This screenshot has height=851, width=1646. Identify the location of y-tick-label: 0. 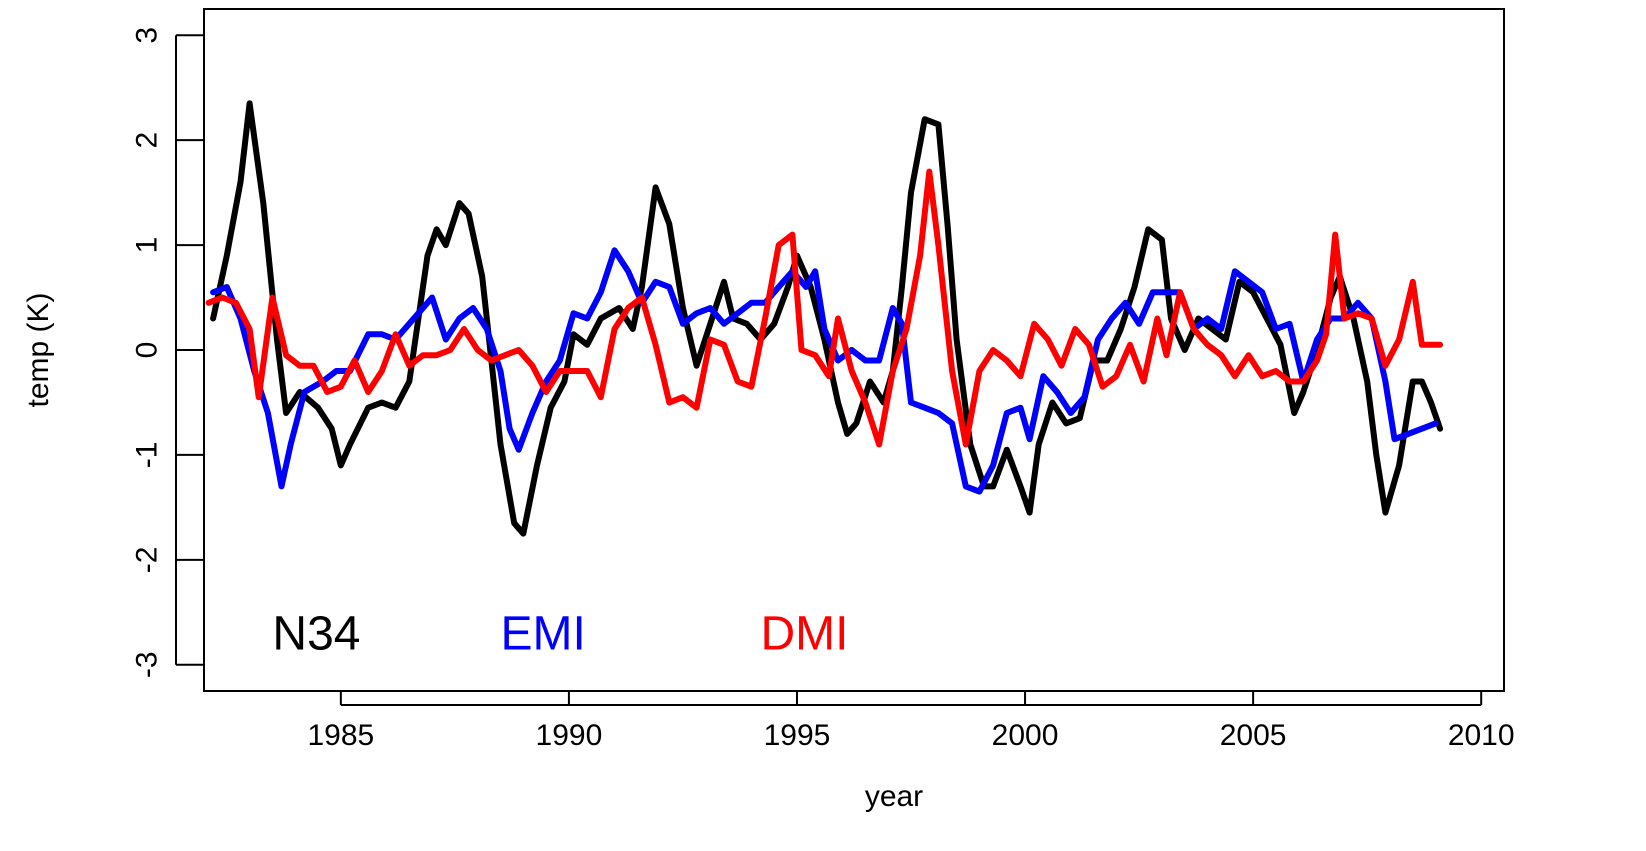
(147, 350).